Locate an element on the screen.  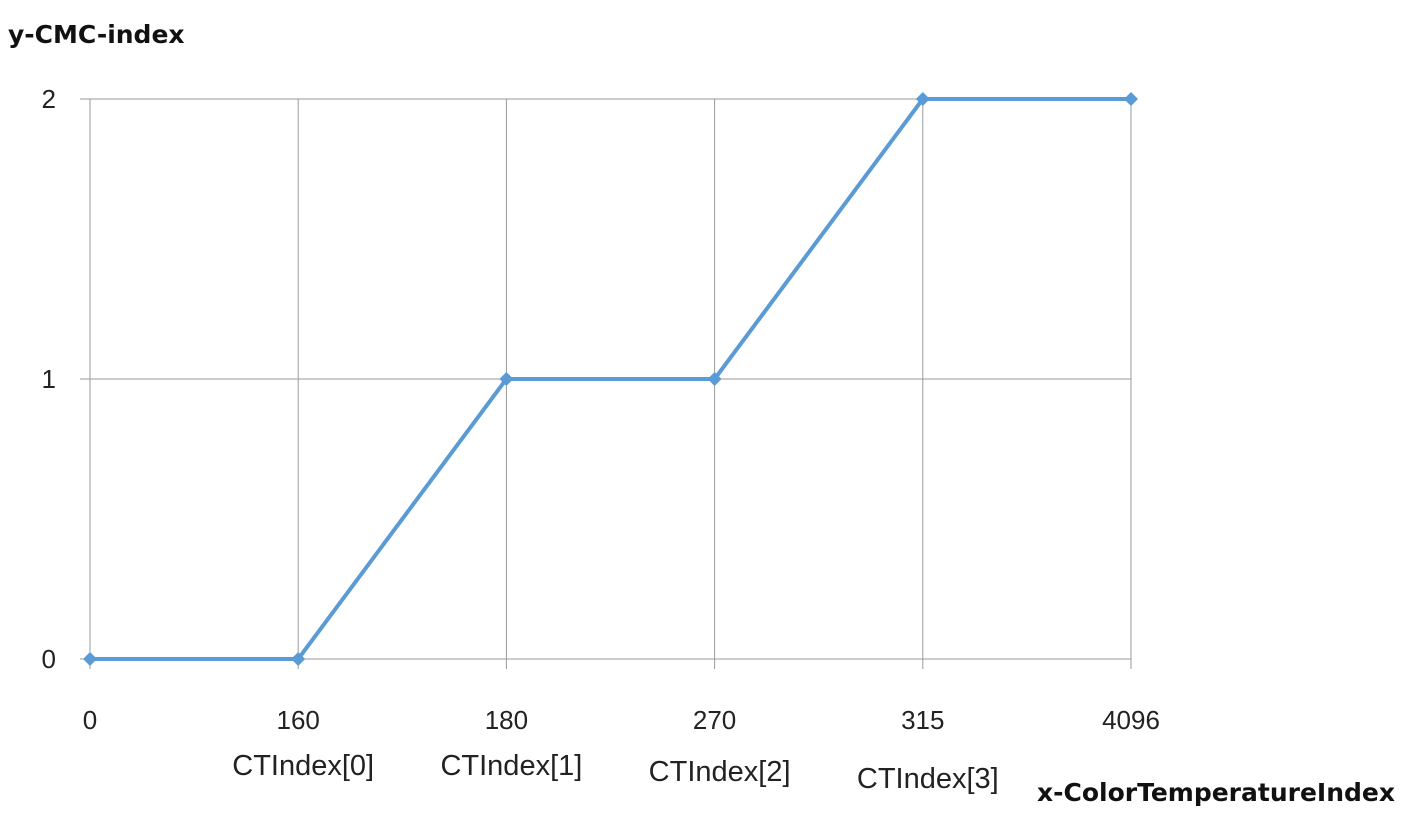
x-category-label: CTIndex[1] is located at coordinates (511, 766).